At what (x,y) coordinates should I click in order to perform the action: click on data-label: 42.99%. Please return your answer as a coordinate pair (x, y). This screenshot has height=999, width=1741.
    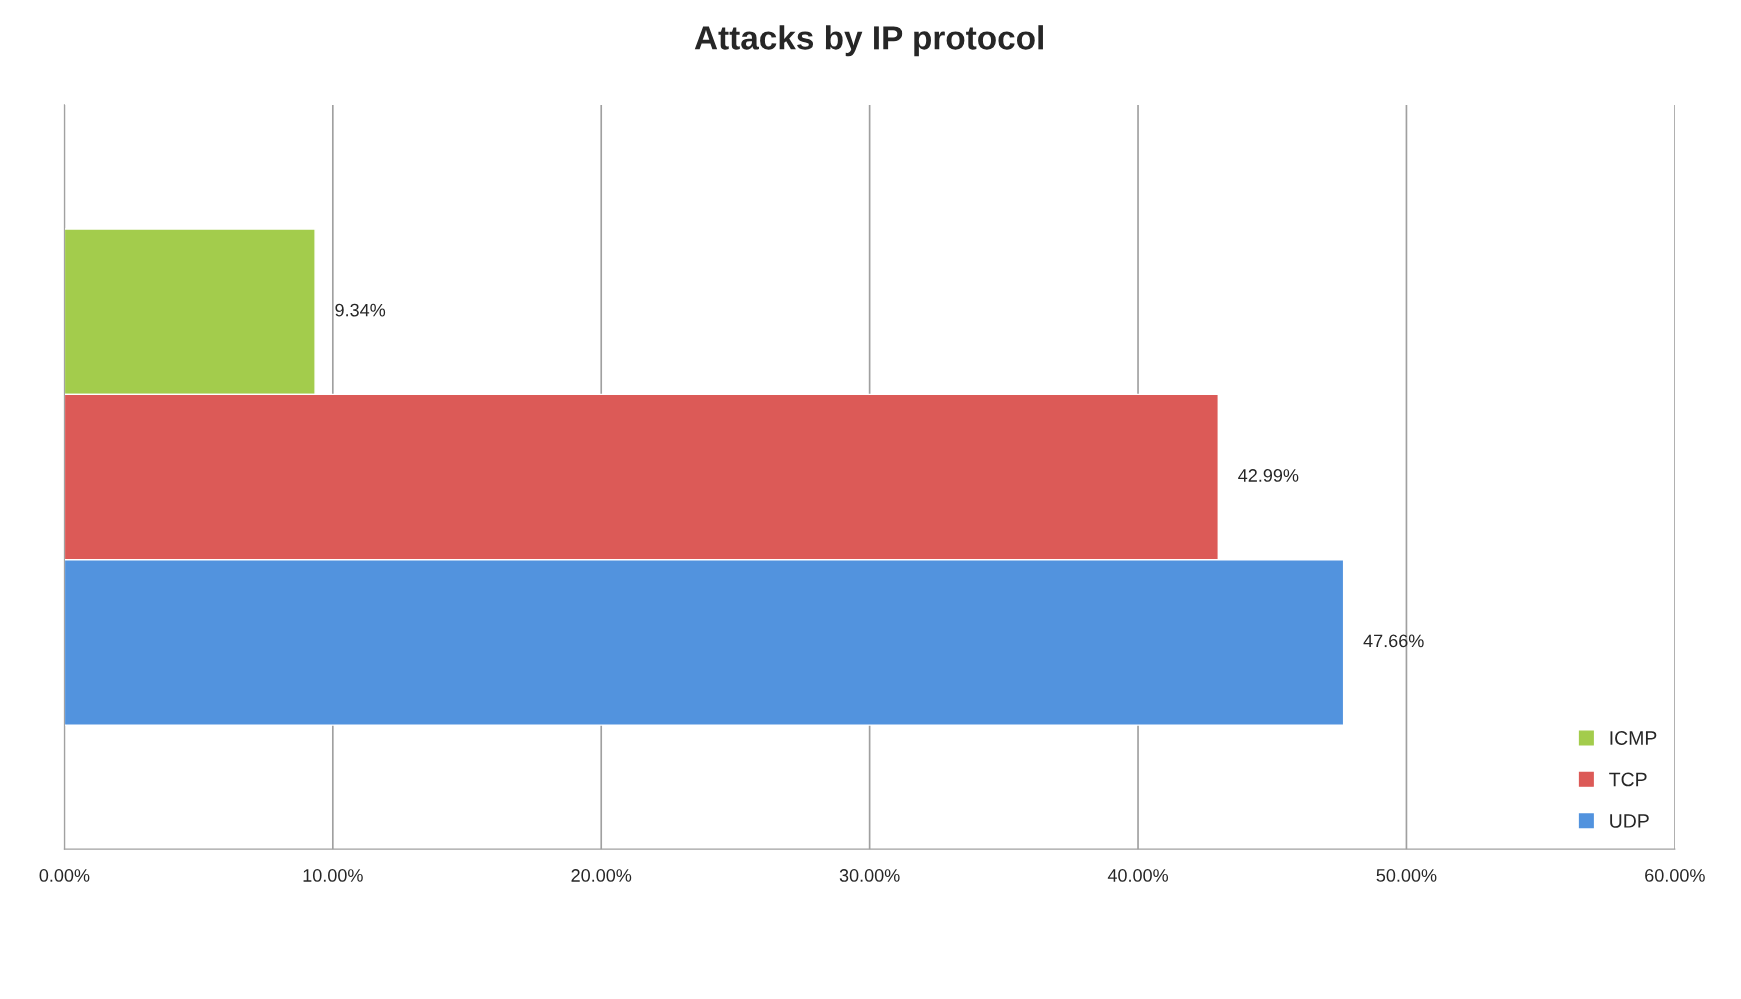
    Looking at the image, I should click on (1268, 475).